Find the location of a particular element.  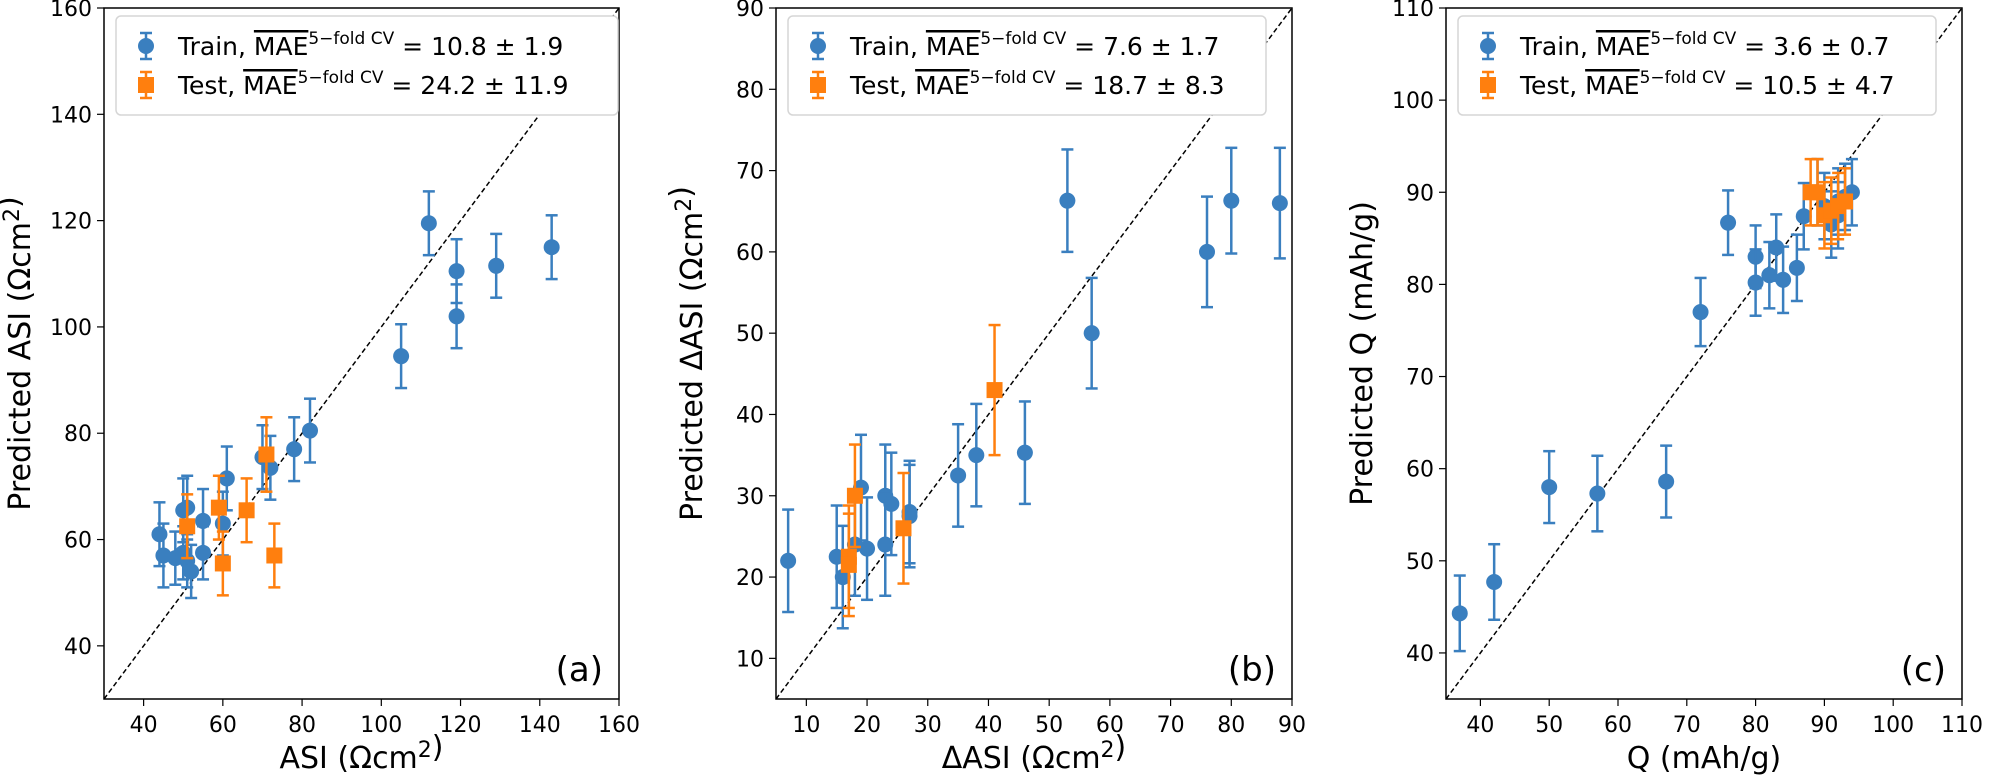

y-tick-label: 100 is located at coordinates (1413, 101).